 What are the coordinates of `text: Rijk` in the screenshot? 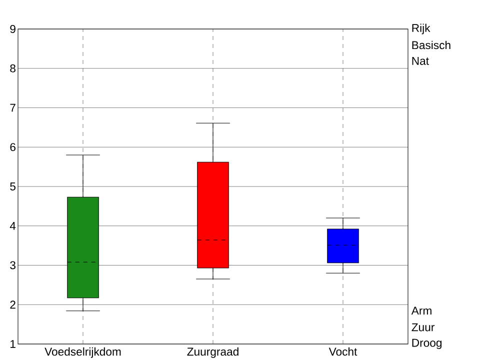 It's located at (421, 29).